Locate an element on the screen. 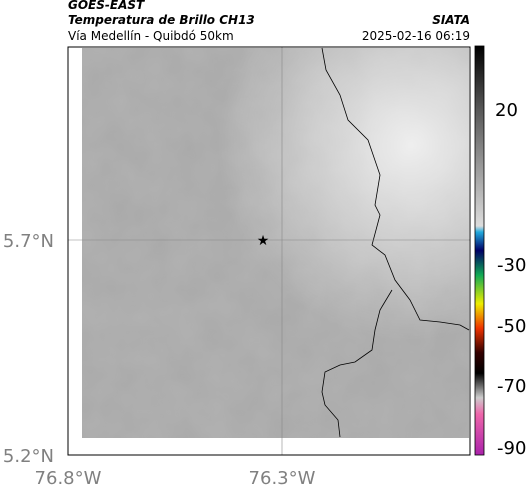  source: SIATA is located at coordinates (451, 20).